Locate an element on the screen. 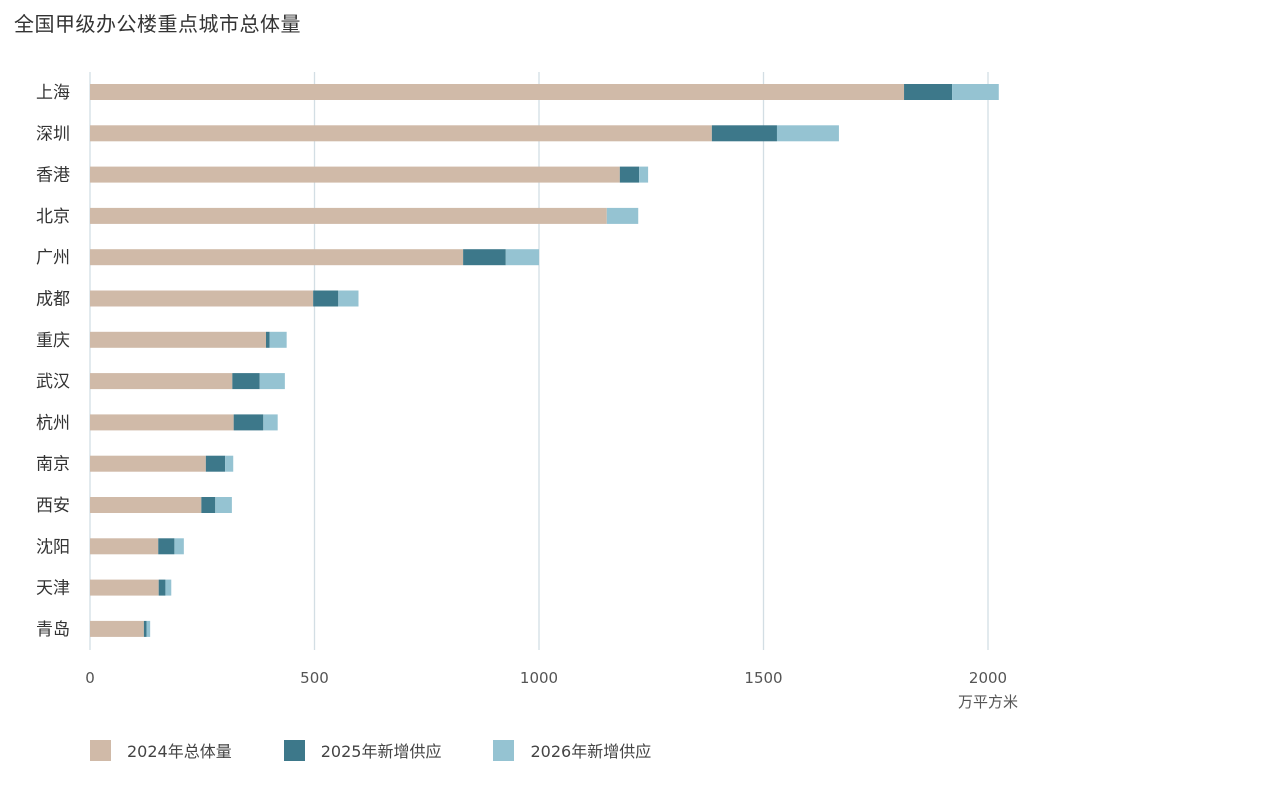 This screenshot has width=1280, height=785. category-label: 西安 is located at coordinates (53, 506).